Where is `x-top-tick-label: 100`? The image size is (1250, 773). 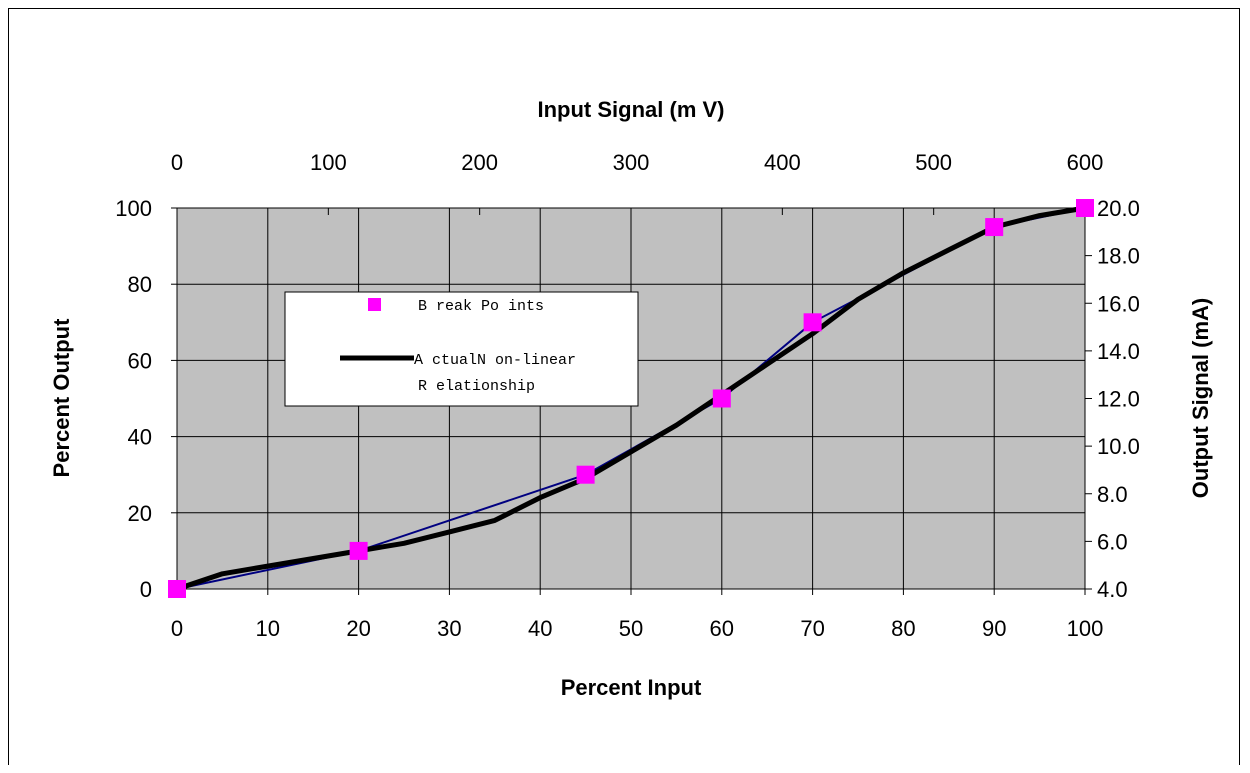 x-top-tick-label: 100 is located at coordinates (328, 162).